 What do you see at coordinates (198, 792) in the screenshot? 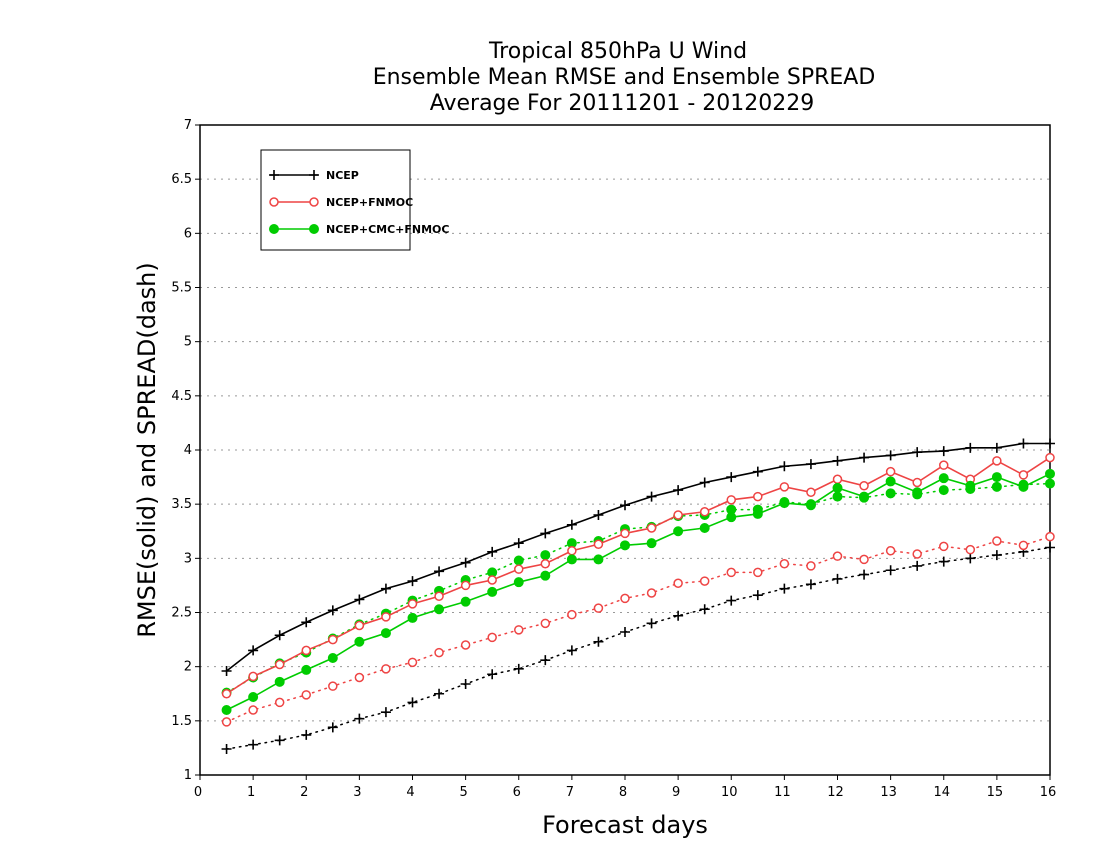
I see `x-tick-label: 0` at bounding box center [198, 792].